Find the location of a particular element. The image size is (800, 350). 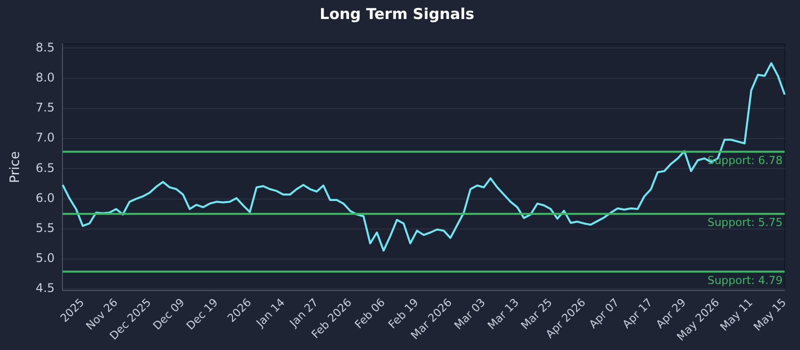

y-tick-label: 7.5 is located at coordinates (45, 107).